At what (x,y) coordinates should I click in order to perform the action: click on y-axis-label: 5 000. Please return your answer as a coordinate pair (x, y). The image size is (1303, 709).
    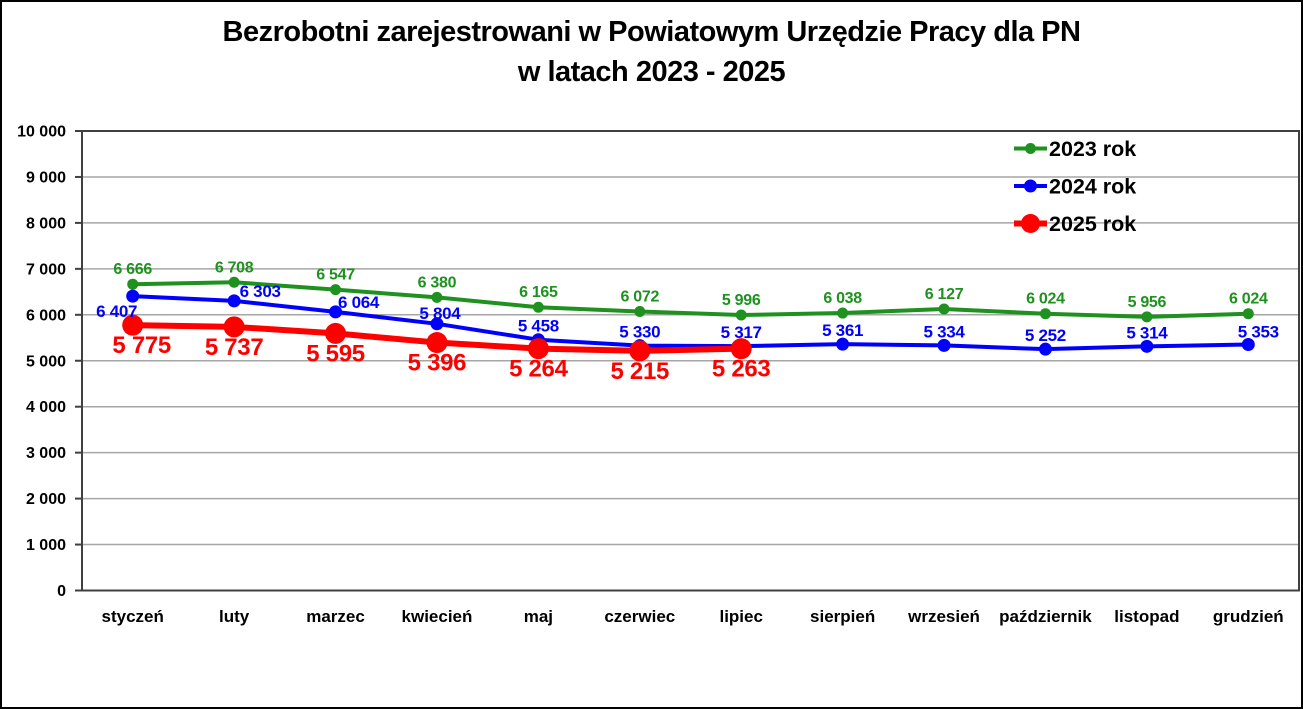
    Looking at the image, I should click on (46, 361).